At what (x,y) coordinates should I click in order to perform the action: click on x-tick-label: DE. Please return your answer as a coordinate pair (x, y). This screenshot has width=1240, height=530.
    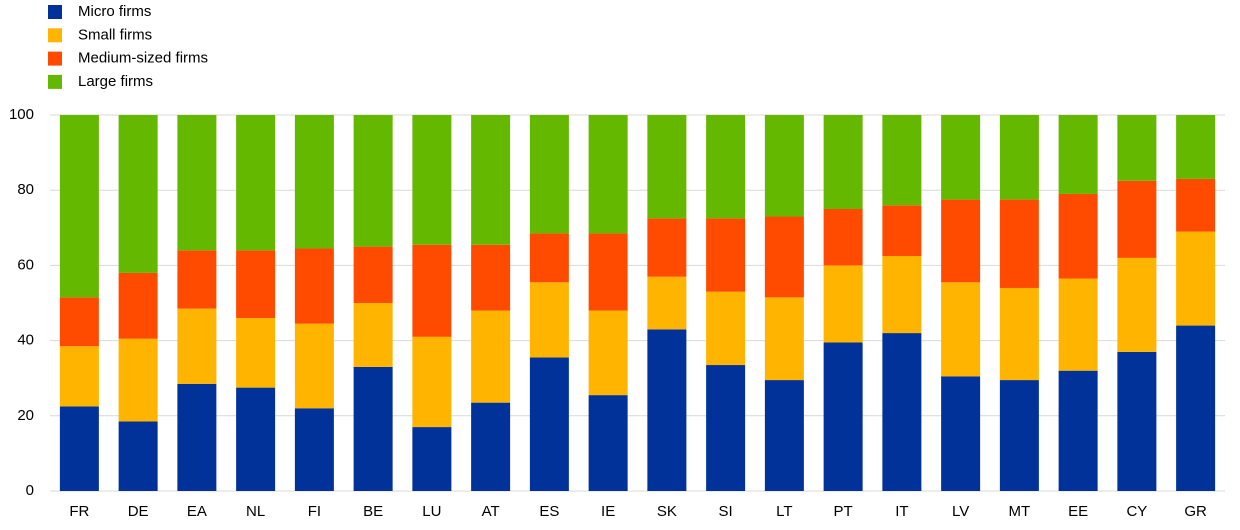
    Looking at the image, I should click on (138, 511).